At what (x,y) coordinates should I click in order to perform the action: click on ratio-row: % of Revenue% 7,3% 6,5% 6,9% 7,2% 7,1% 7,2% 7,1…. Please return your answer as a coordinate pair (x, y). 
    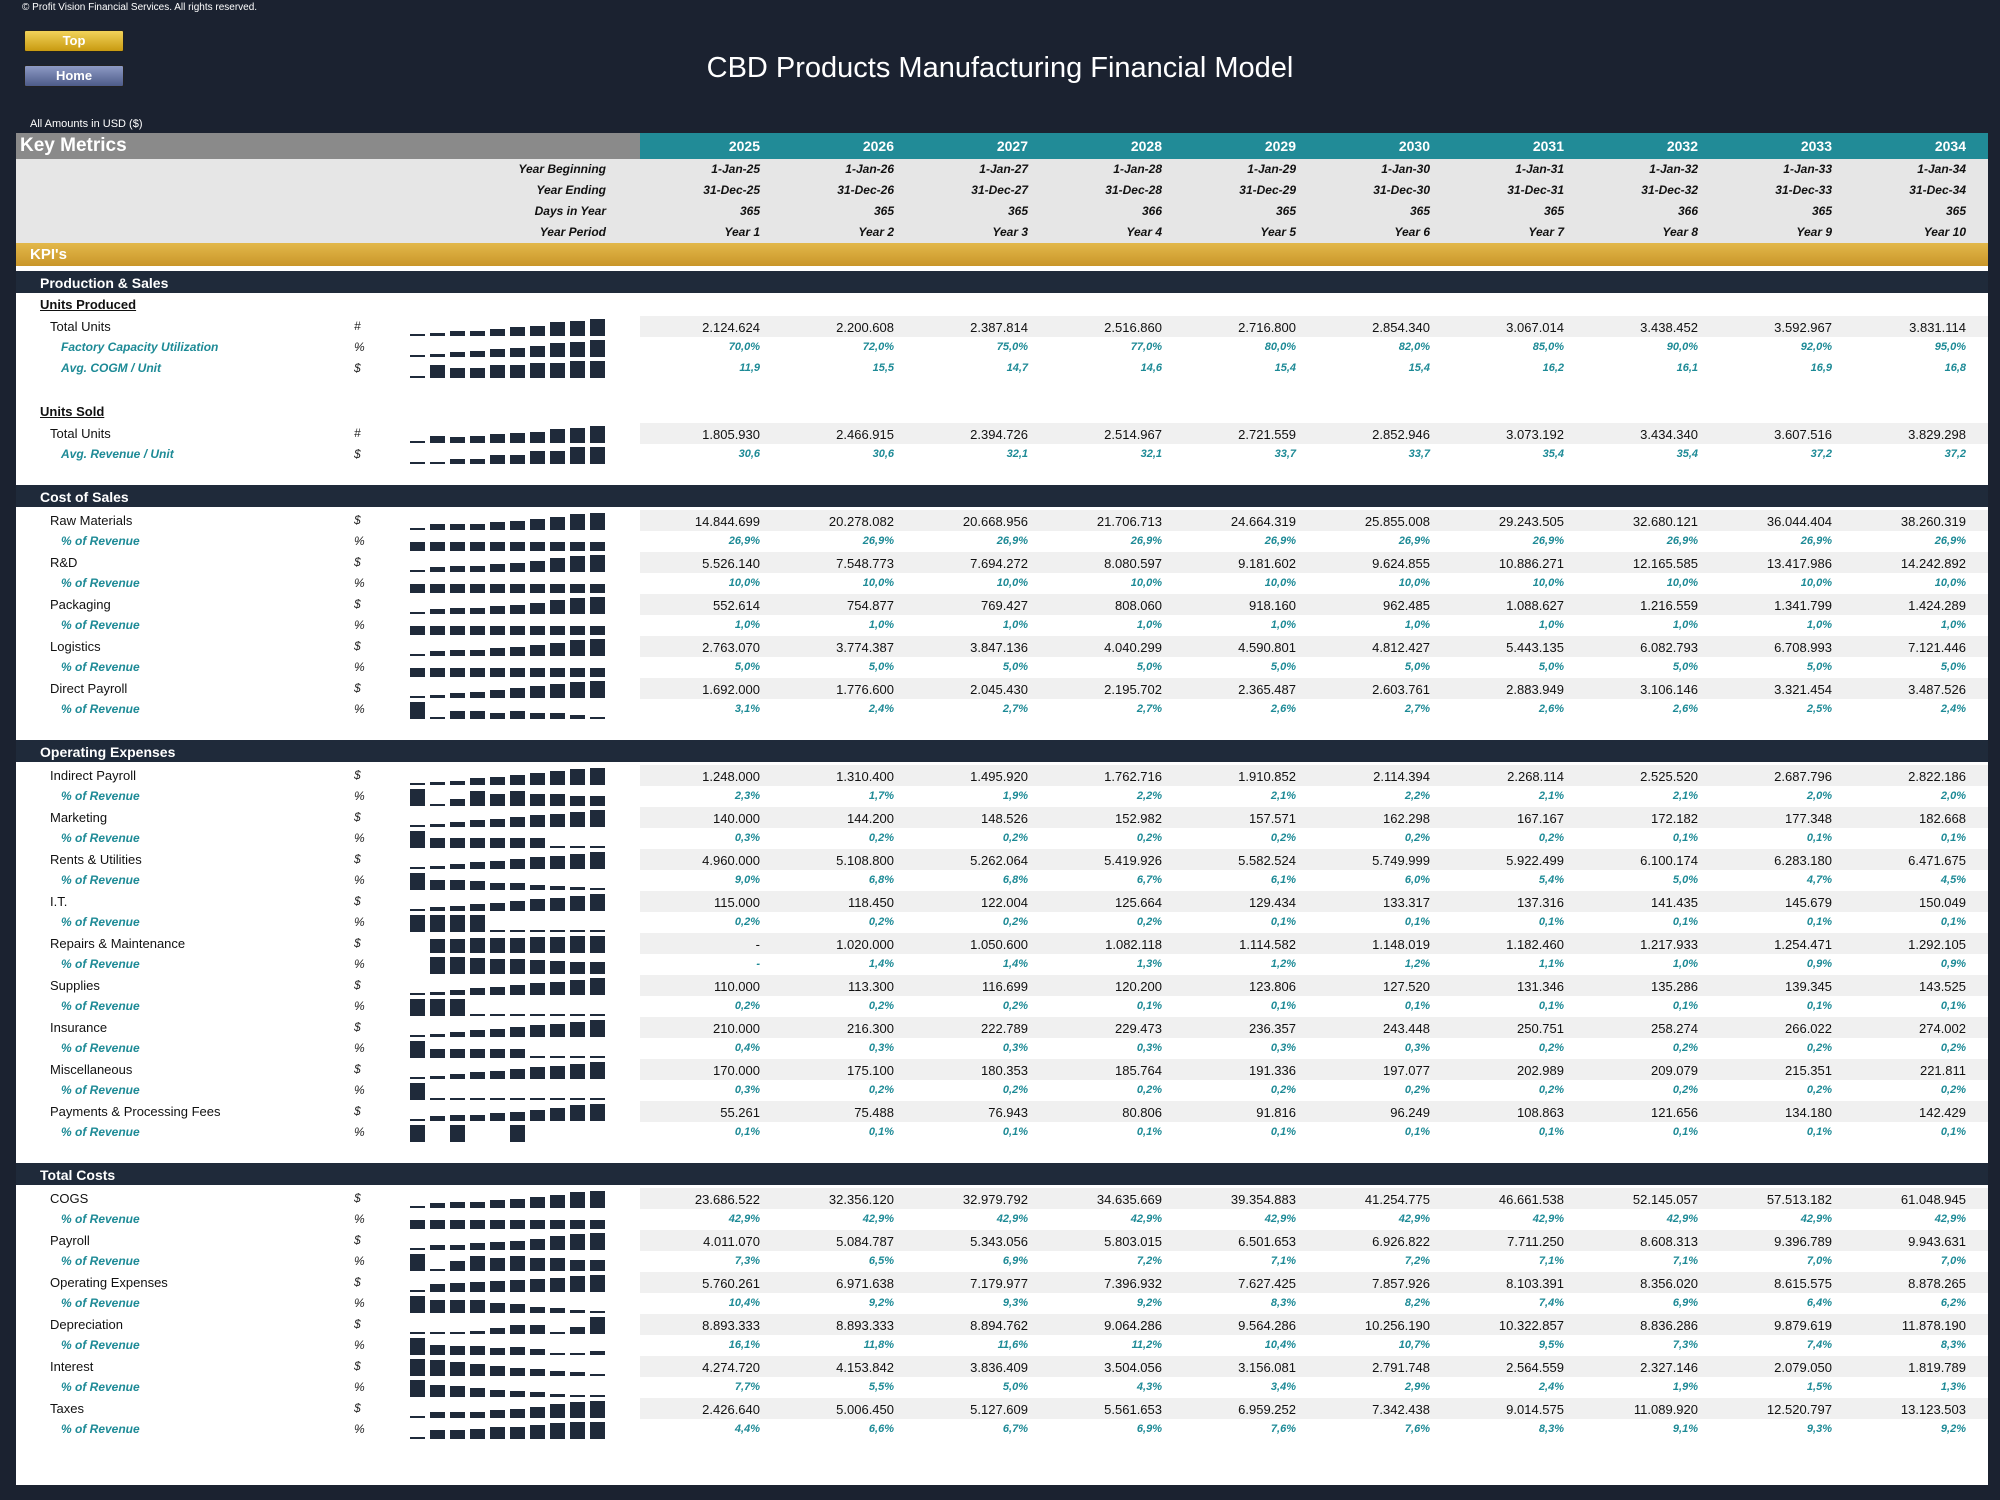
    Looking at the image, I should click on (1002, 1261).